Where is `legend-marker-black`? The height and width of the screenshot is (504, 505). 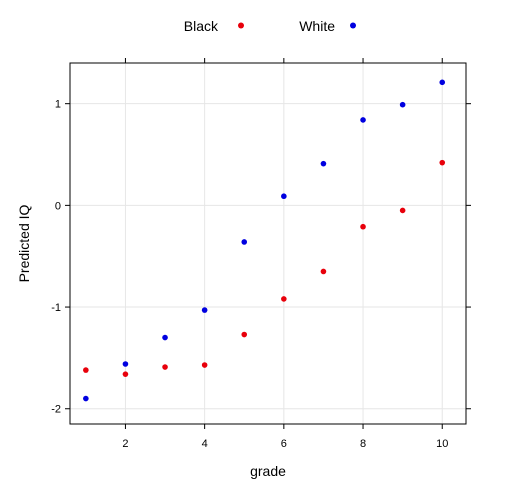
legend-marker-black is located at coordinates (241, 25).